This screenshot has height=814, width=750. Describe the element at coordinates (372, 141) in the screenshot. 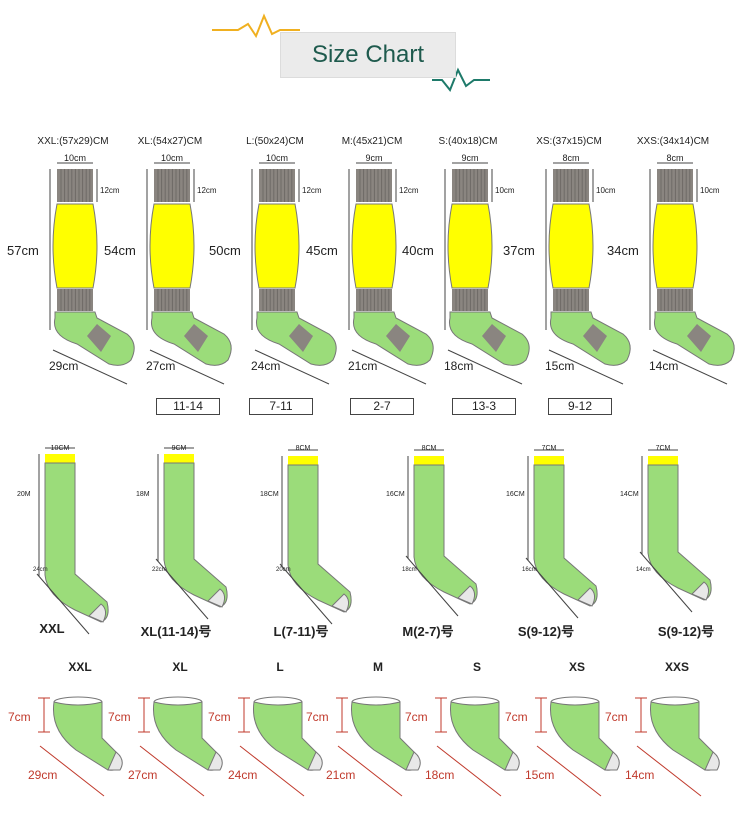

I see `long-sock-size-label: M:(45x21)CM` at that location.